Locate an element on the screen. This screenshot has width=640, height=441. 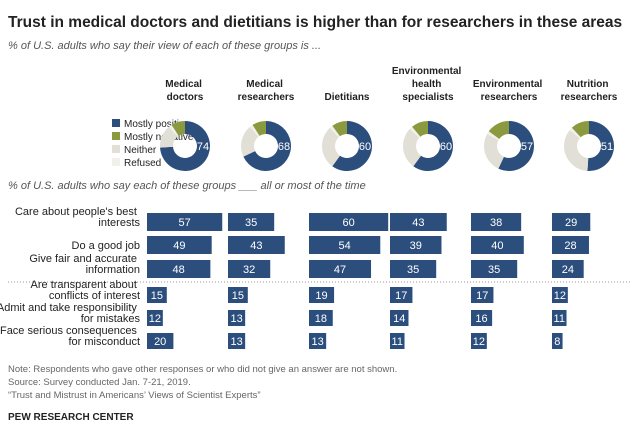
bar-value: 16 is located at coordinates (481, 319).